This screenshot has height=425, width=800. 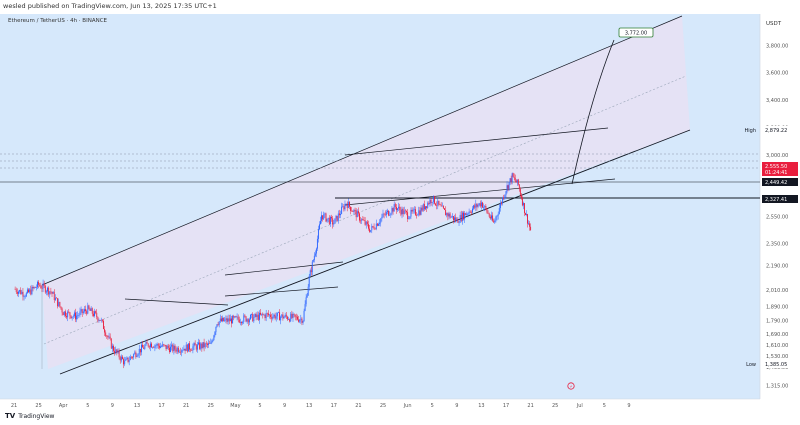 What do you see at coordinates (593, 112) in the screenshot?
I see `projection-arrow` at bounding box center [593, 112].